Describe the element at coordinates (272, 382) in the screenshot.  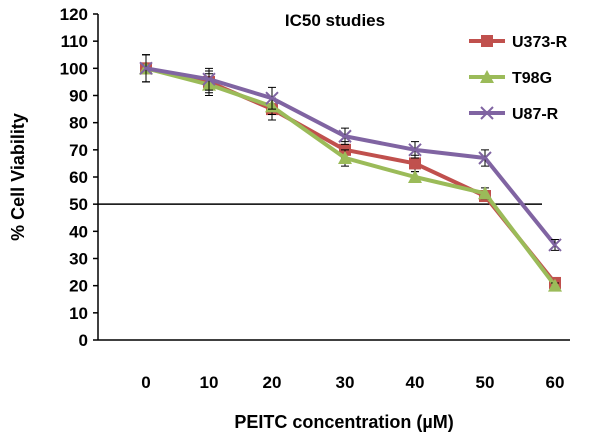
I see `x-tick-label: 20` at that location.